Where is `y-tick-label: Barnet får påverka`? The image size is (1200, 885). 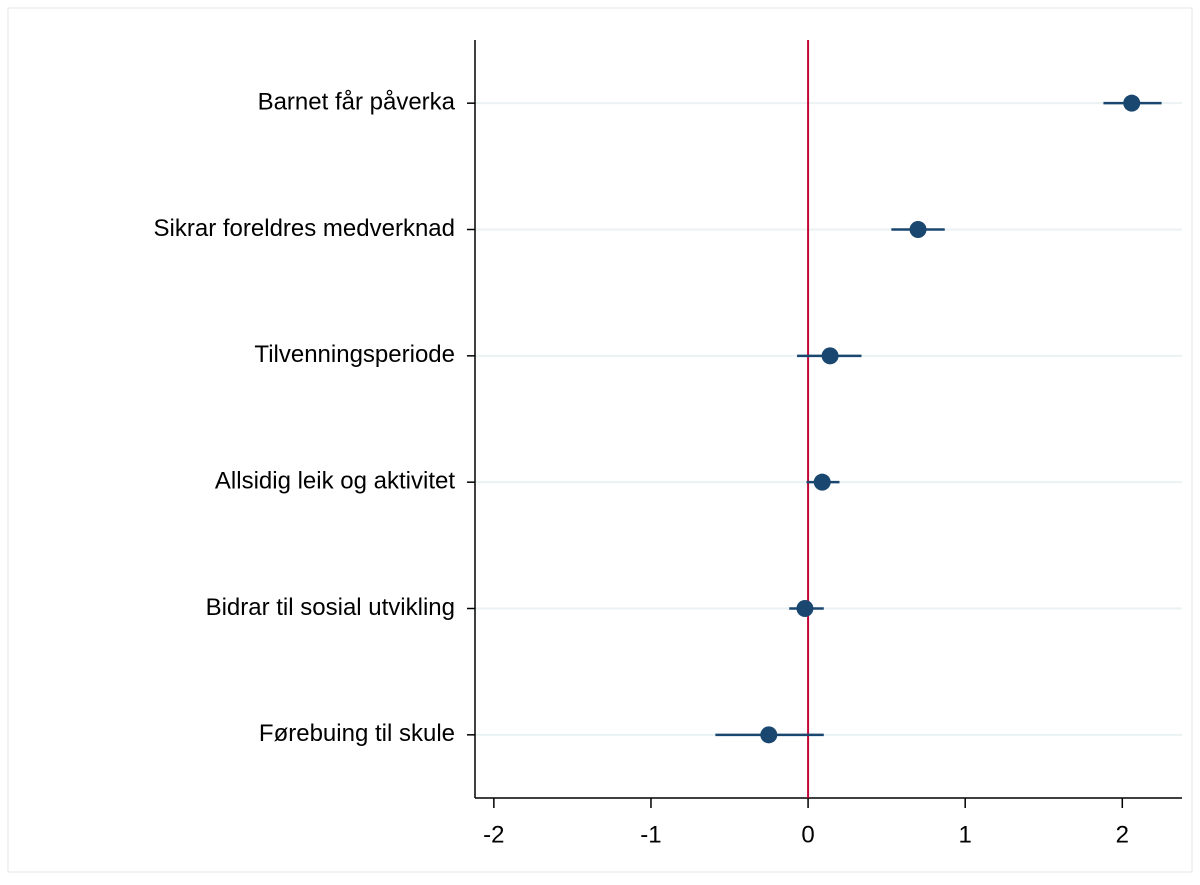 y-tick-label: Barnet får påverka is located at coordinates (357, 102).